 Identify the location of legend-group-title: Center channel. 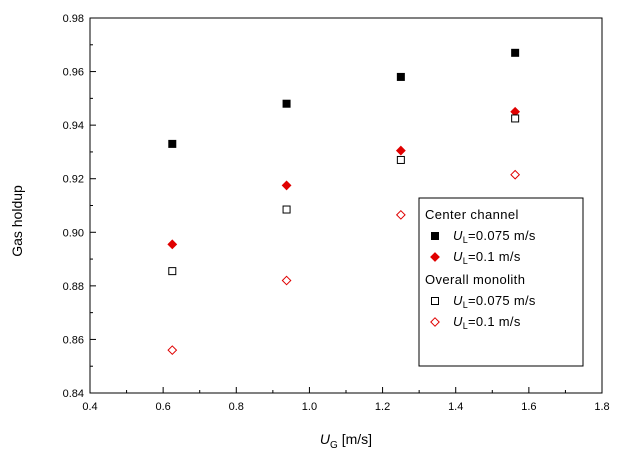
(472, 214).